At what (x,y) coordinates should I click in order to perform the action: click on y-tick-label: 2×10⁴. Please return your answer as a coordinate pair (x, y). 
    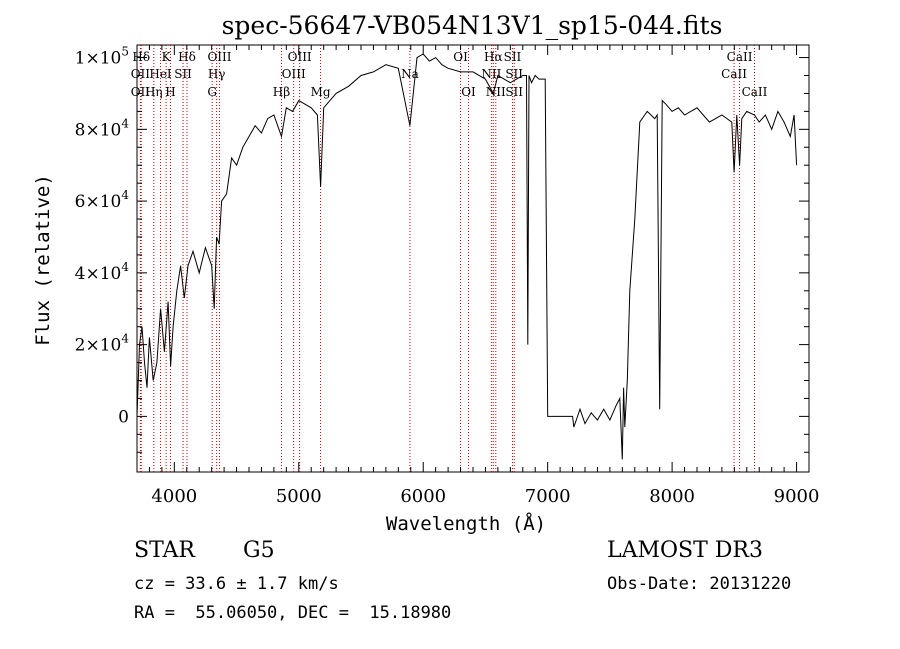
    Looking at the image, I should click on (102, 344).